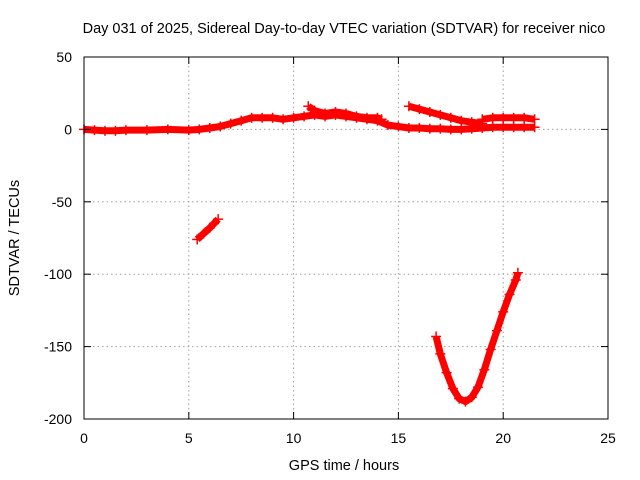 Image resolution: width=640 pixels, height=480 pixels. What do you see at coordinates (503, 438) in the screenshot?
I see `x-tick-label: 20` at bounding box center [503, 438].